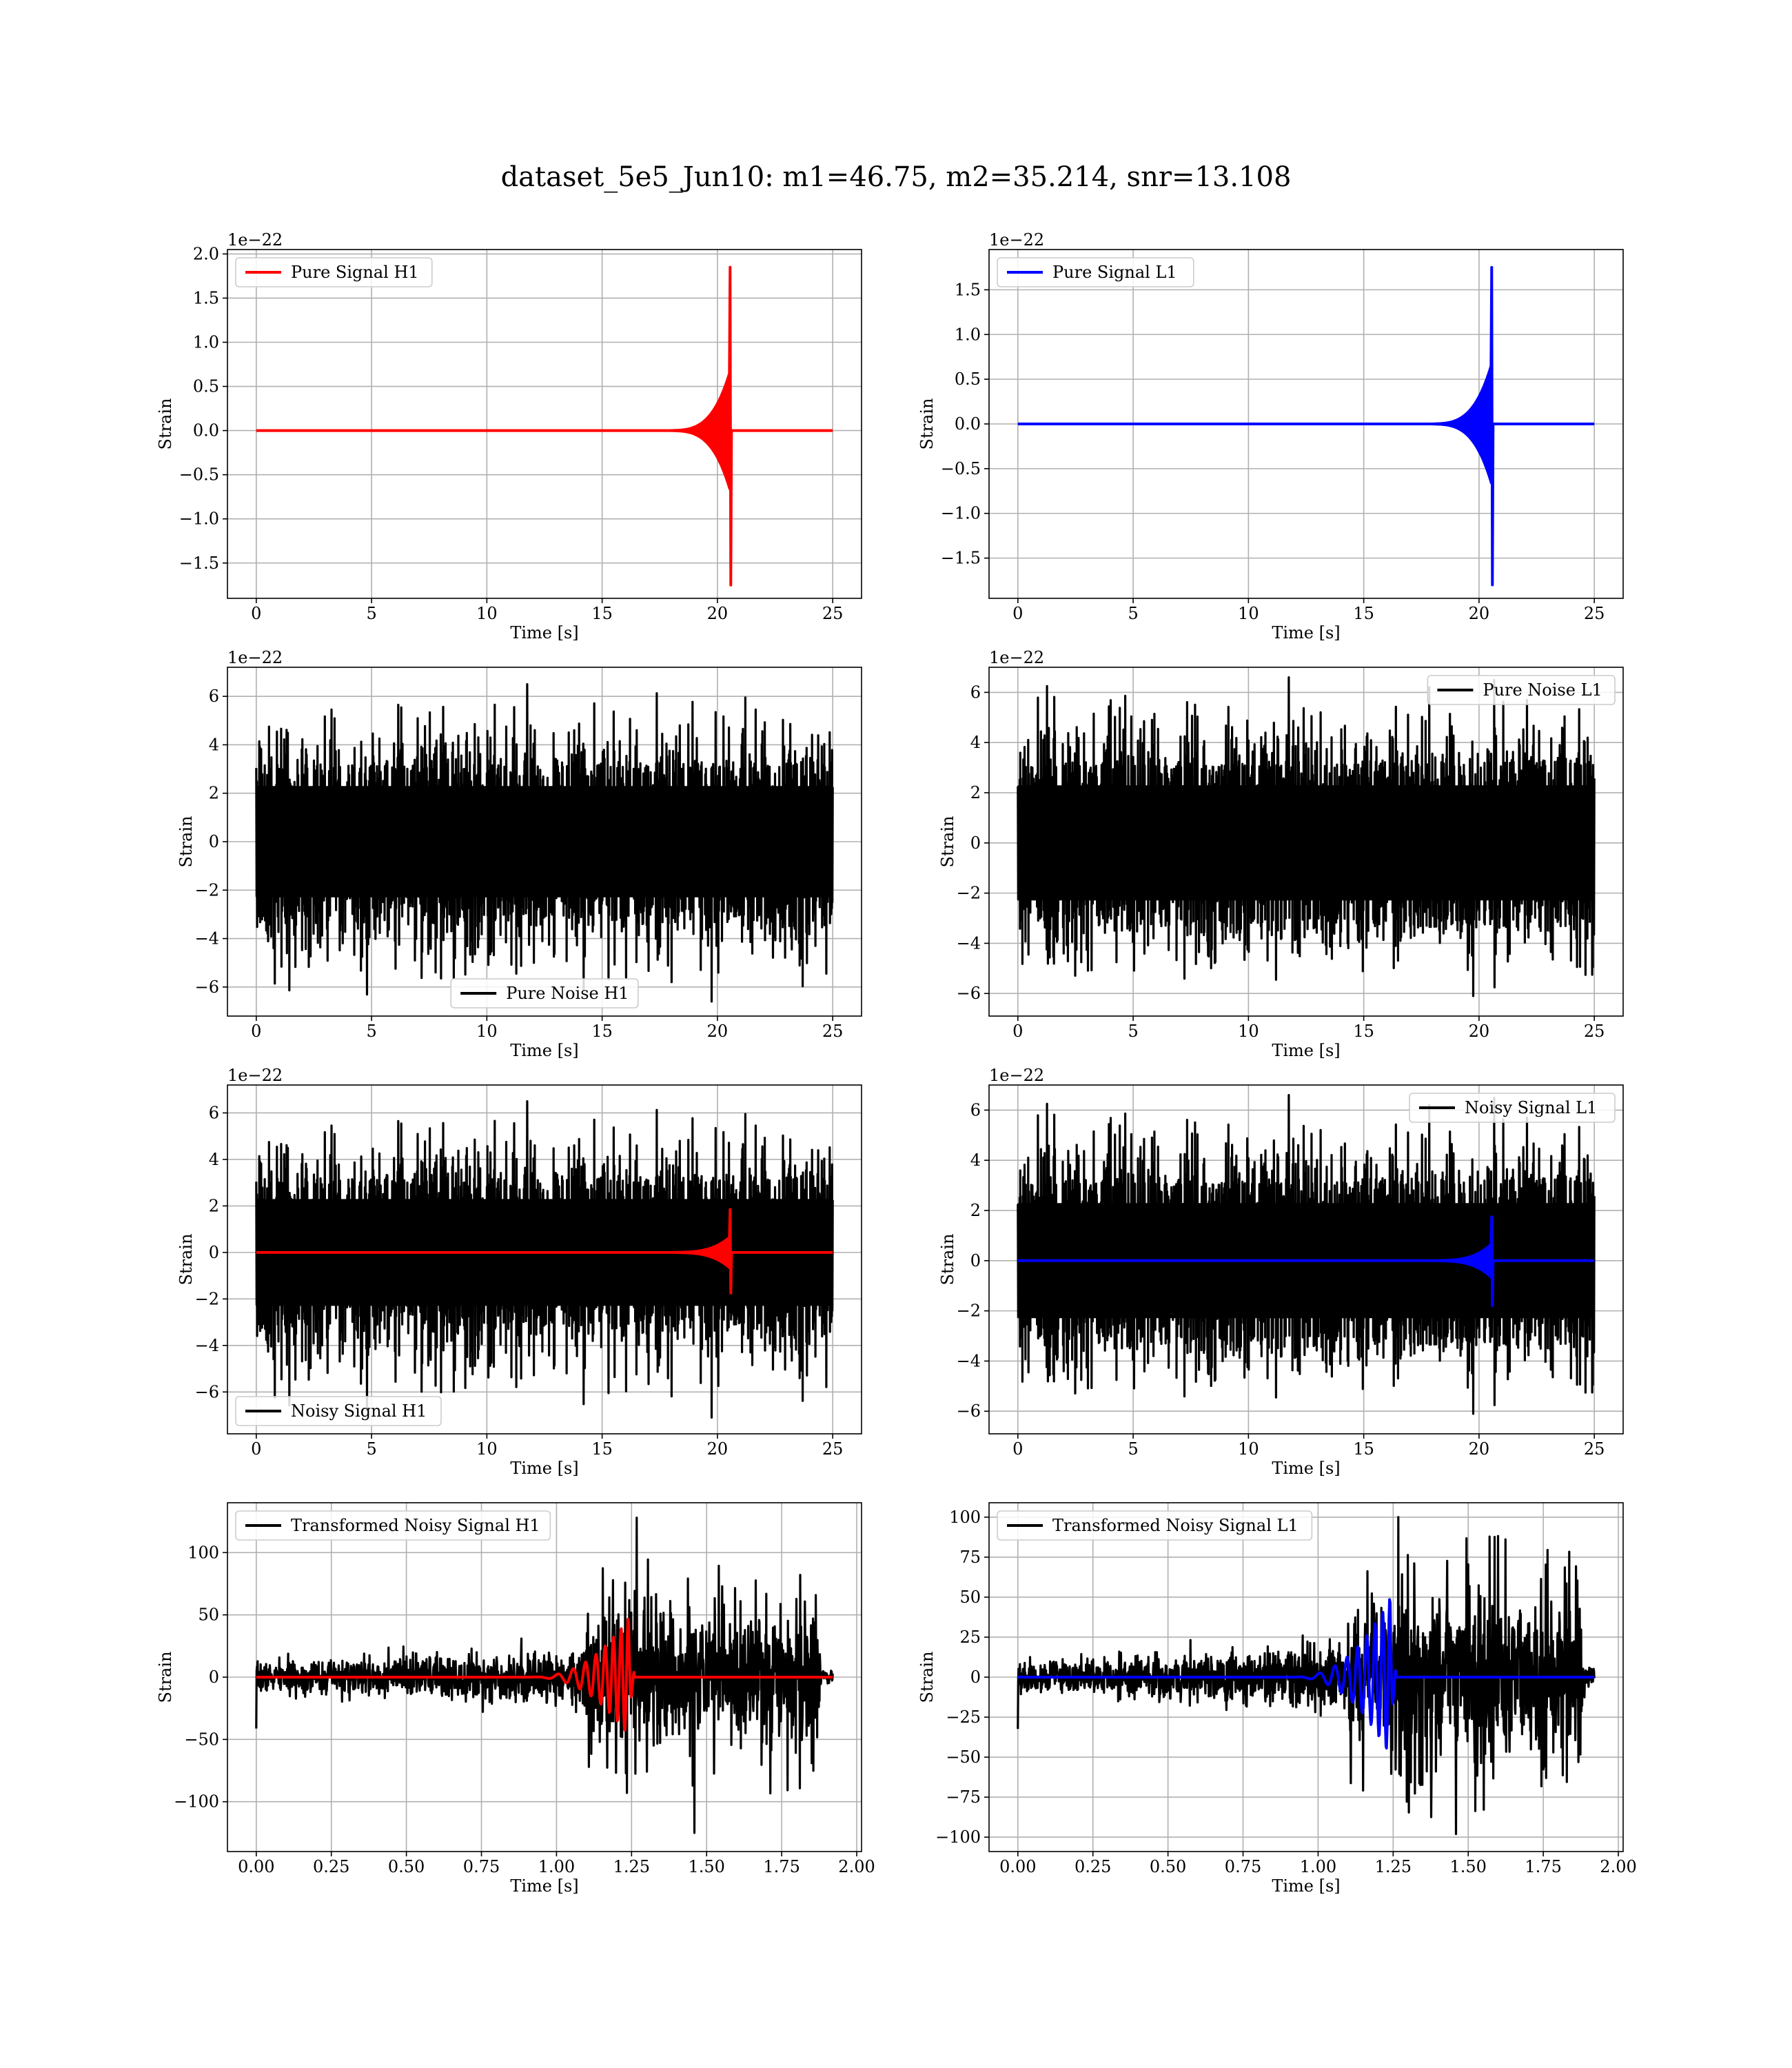  What do you see at coordinates (1093, 1867) in the screenshot?
I see `x-tick-label: 0.25` at bounding box center [1093, 1867].